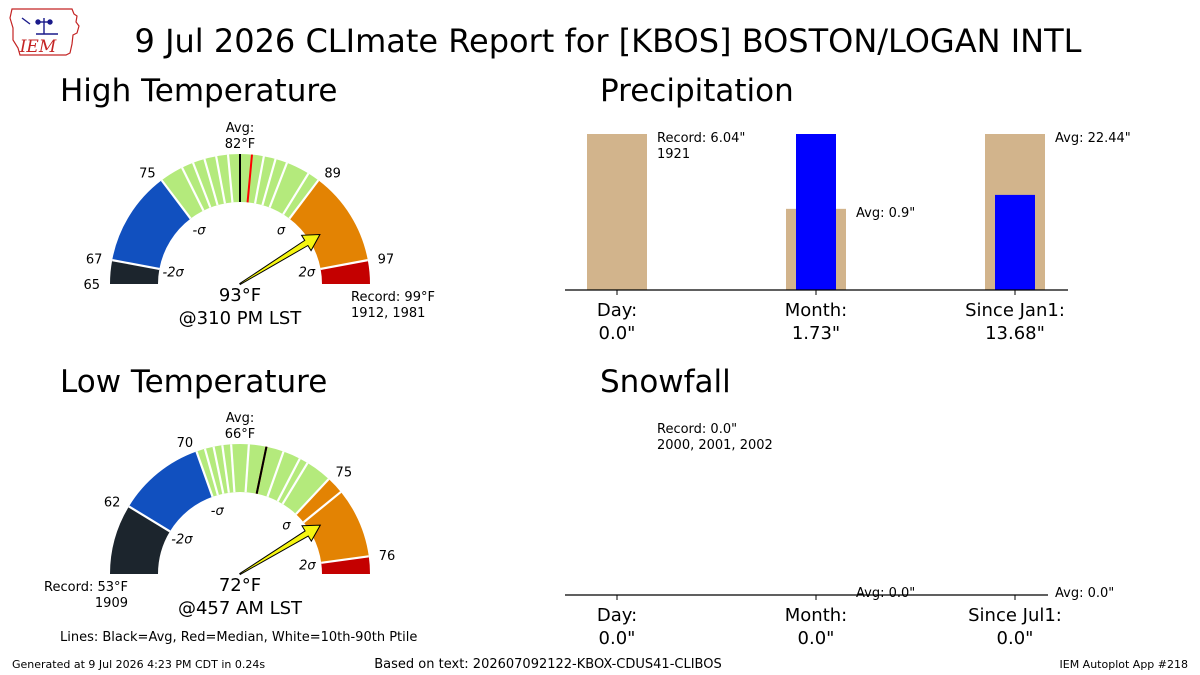 The width and height of the screenshot is (1200, 675). What do you see at coordinates (112, 502) in the screenshot?
I see `gauge-tick-label: 62` at bounding box center [112, 502].